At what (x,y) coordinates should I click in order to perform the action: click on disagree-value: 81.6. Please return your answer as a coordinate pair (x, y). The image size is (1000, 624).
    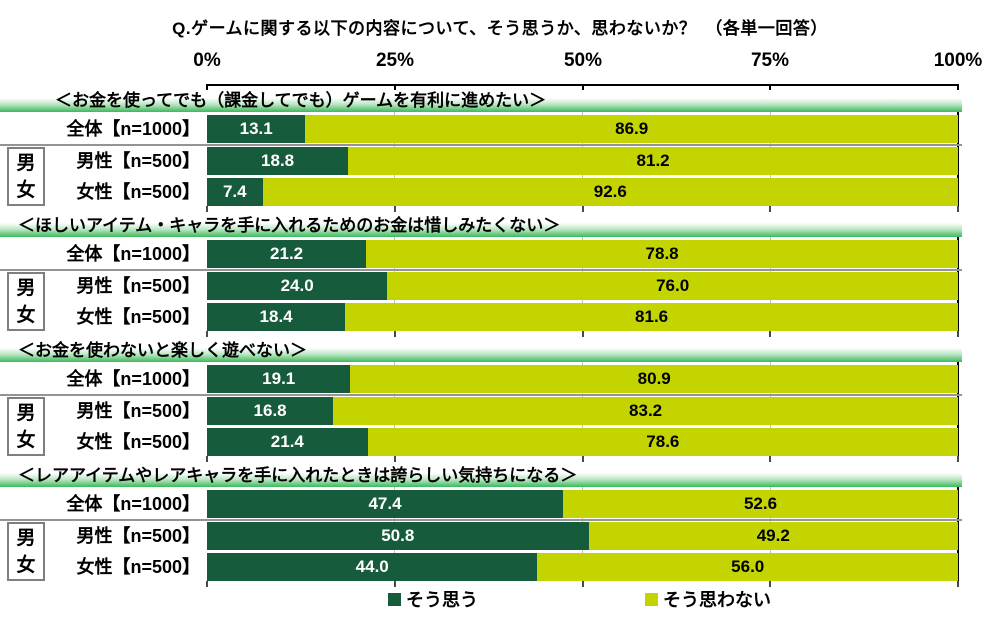
    Looking at the image, I should click on (652, 316).